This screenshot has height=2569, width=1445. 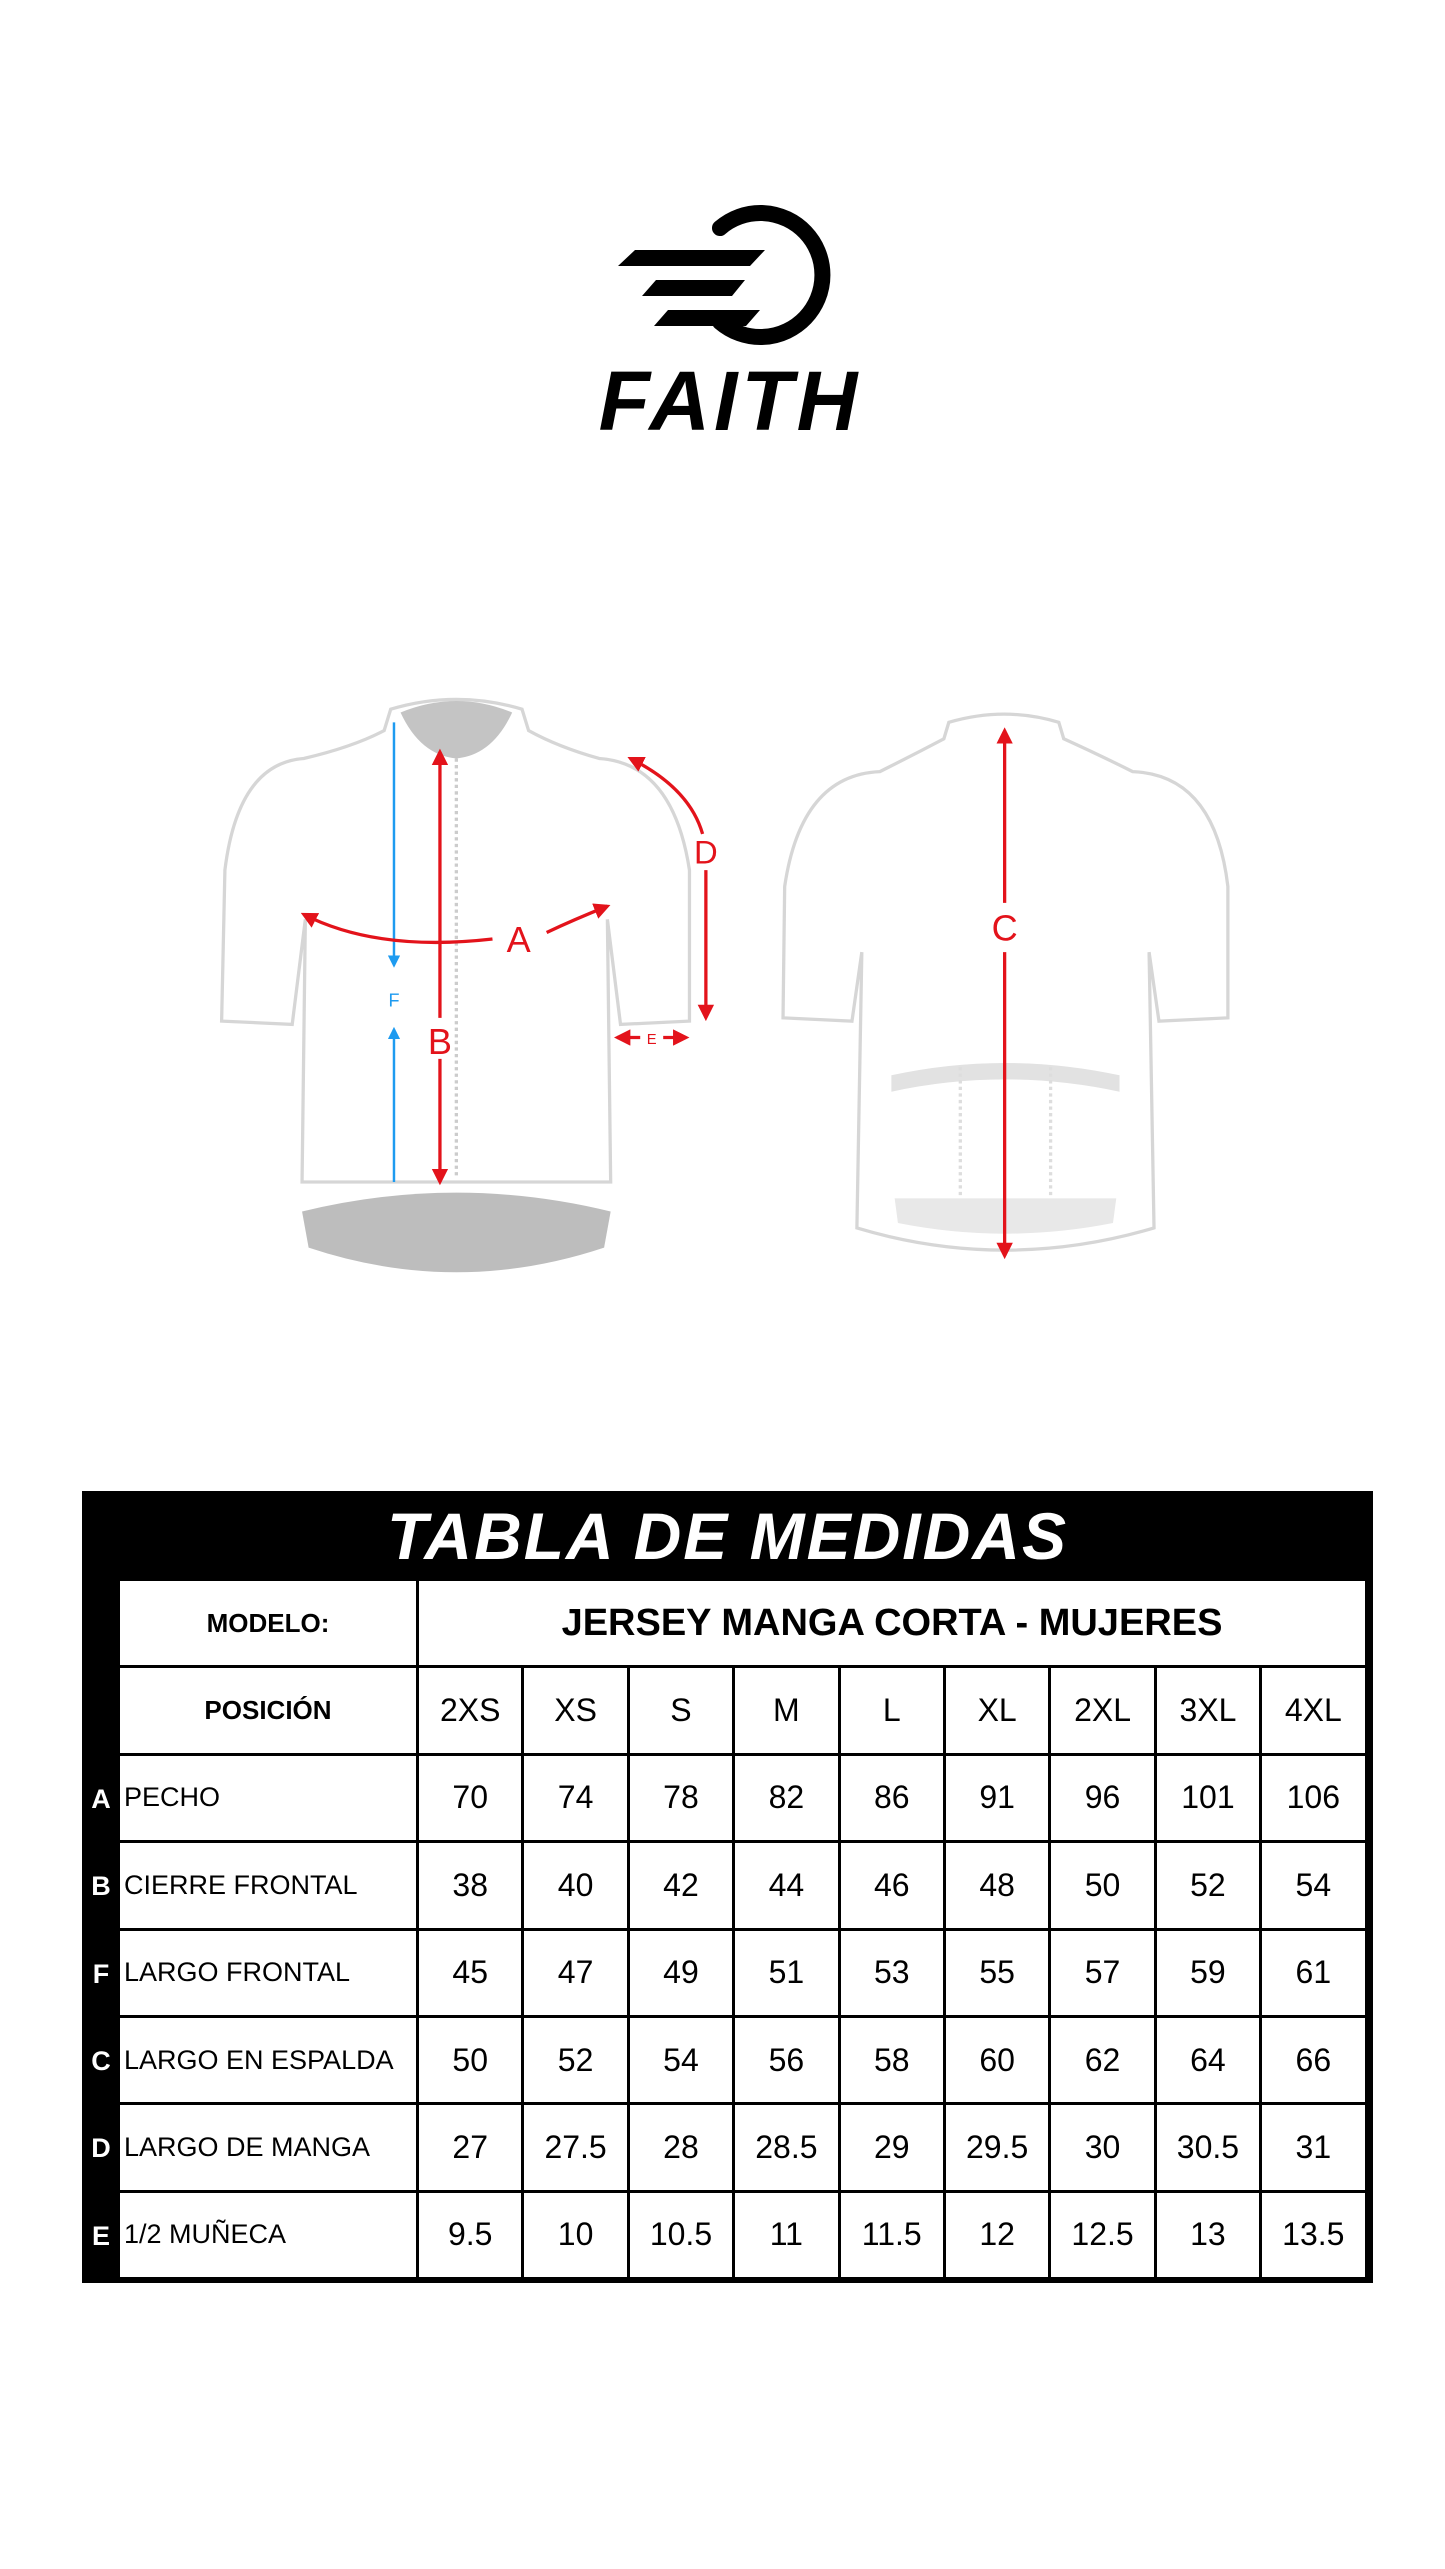 What do you see at coordinates (730, 397) in the screenshot?
I see `brand-name: FAITH` at bounding box center [730, 397].